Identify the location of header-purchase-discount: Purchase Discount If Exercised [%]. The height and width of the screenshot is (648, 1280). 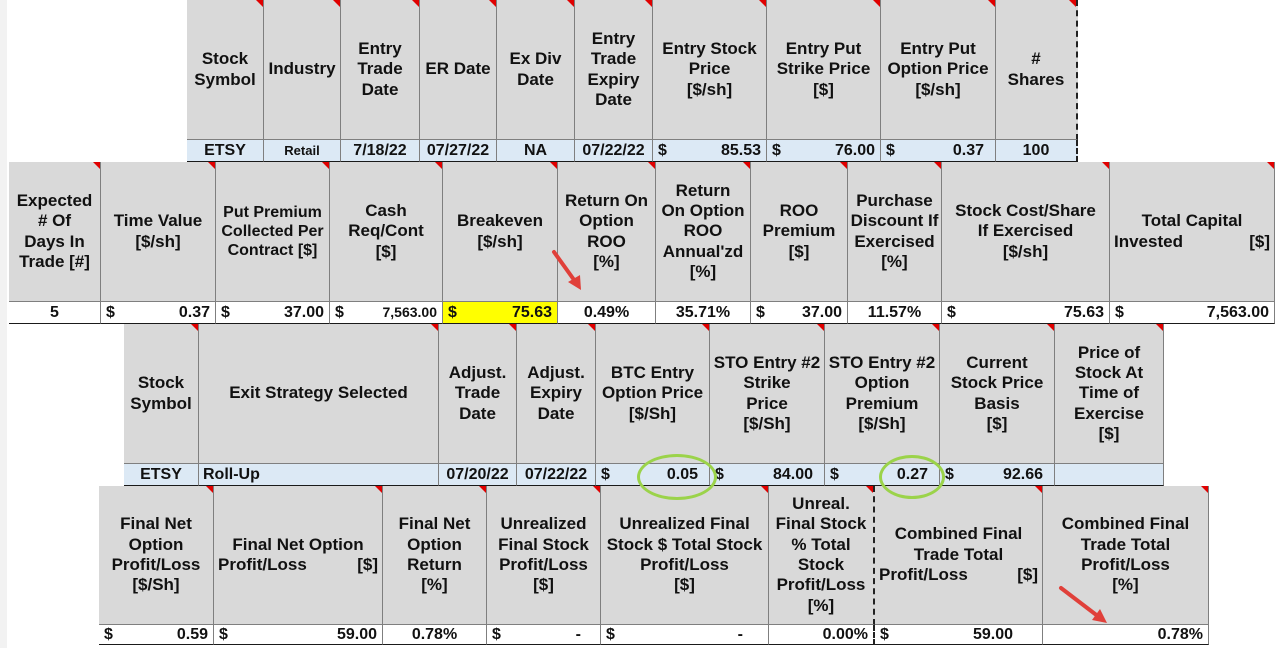
(895, 232).